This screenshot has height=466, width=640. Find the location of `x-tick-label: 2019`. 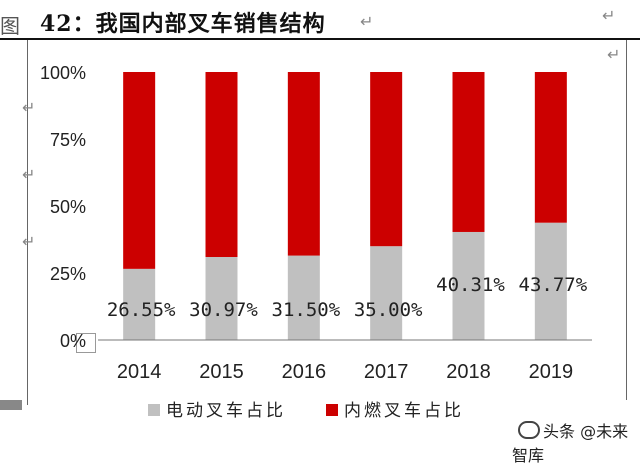

x-tick-label: 2019 is located at coordinates (551, 372).